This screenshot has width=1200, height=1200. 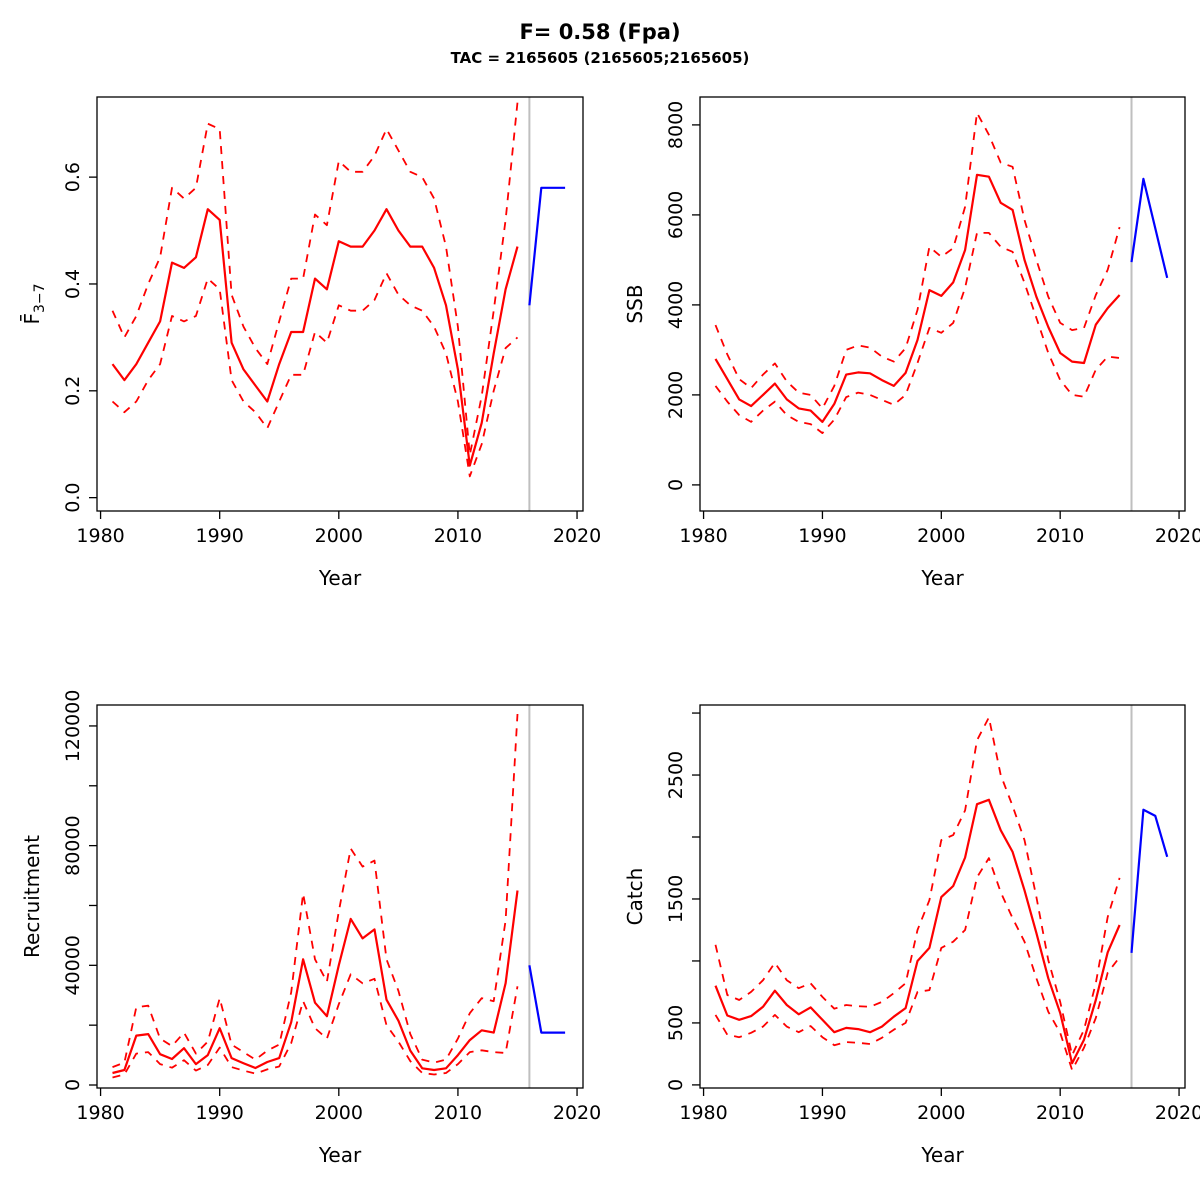 I want to click on y-tick-label: 0.4, so click(x=73, y=284).